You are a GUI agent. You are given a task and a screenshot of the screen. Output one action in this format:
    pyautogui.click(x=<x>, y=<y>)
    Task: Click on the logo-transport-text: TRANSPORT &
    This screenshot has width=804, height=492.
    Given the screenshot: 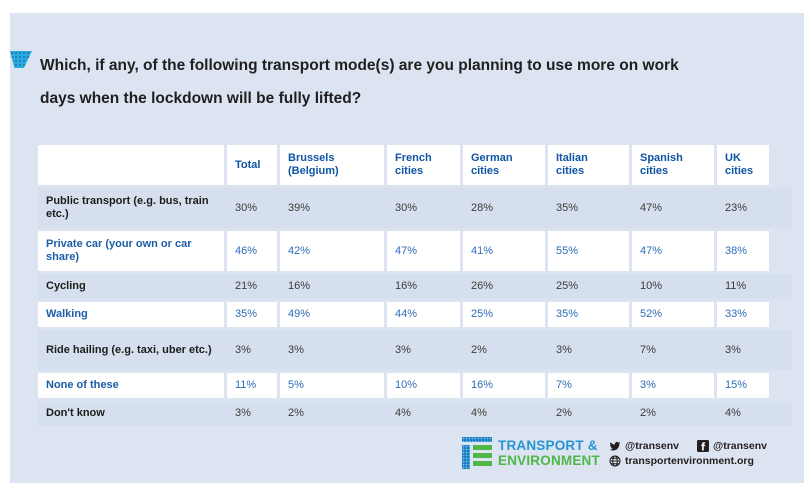 What is the action you would take?
    pyautogui.click(x=548, y=445)
    